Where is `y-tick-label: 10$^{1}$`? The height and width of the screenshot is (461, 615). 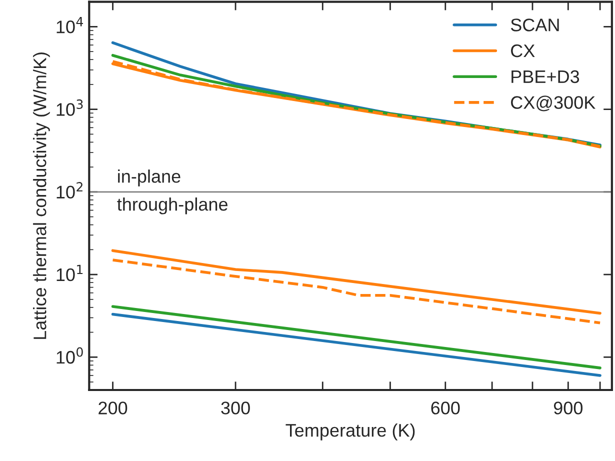 y-tick-label: 10$^{1}$ is located at coordinates (69, 273).